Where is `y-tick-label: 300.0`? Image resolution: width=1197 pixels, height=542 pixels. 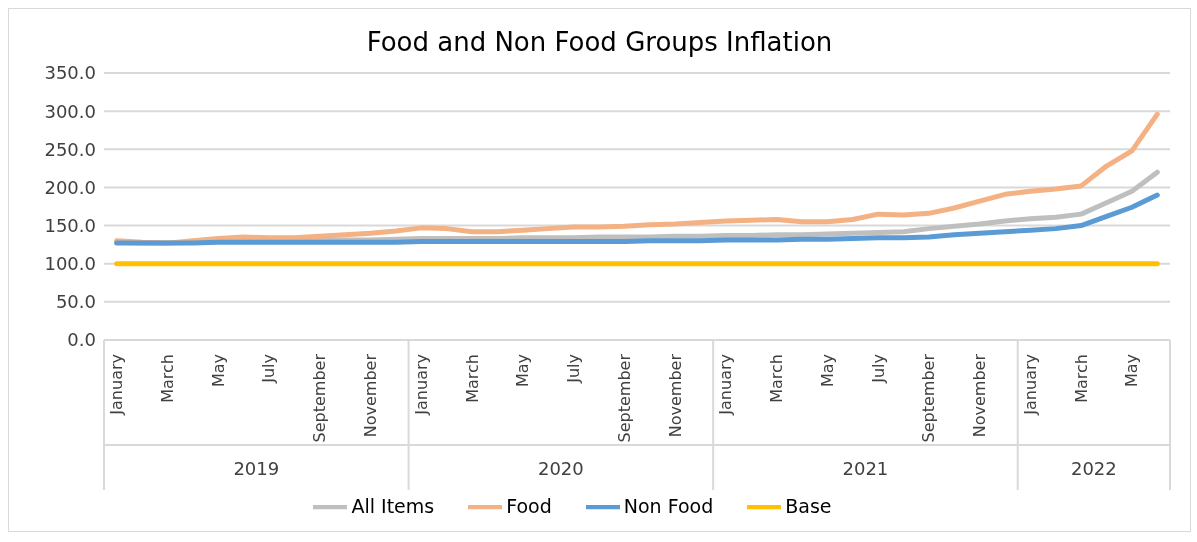 y-tick-label: 300.0 is located at coordinates (70, 111).